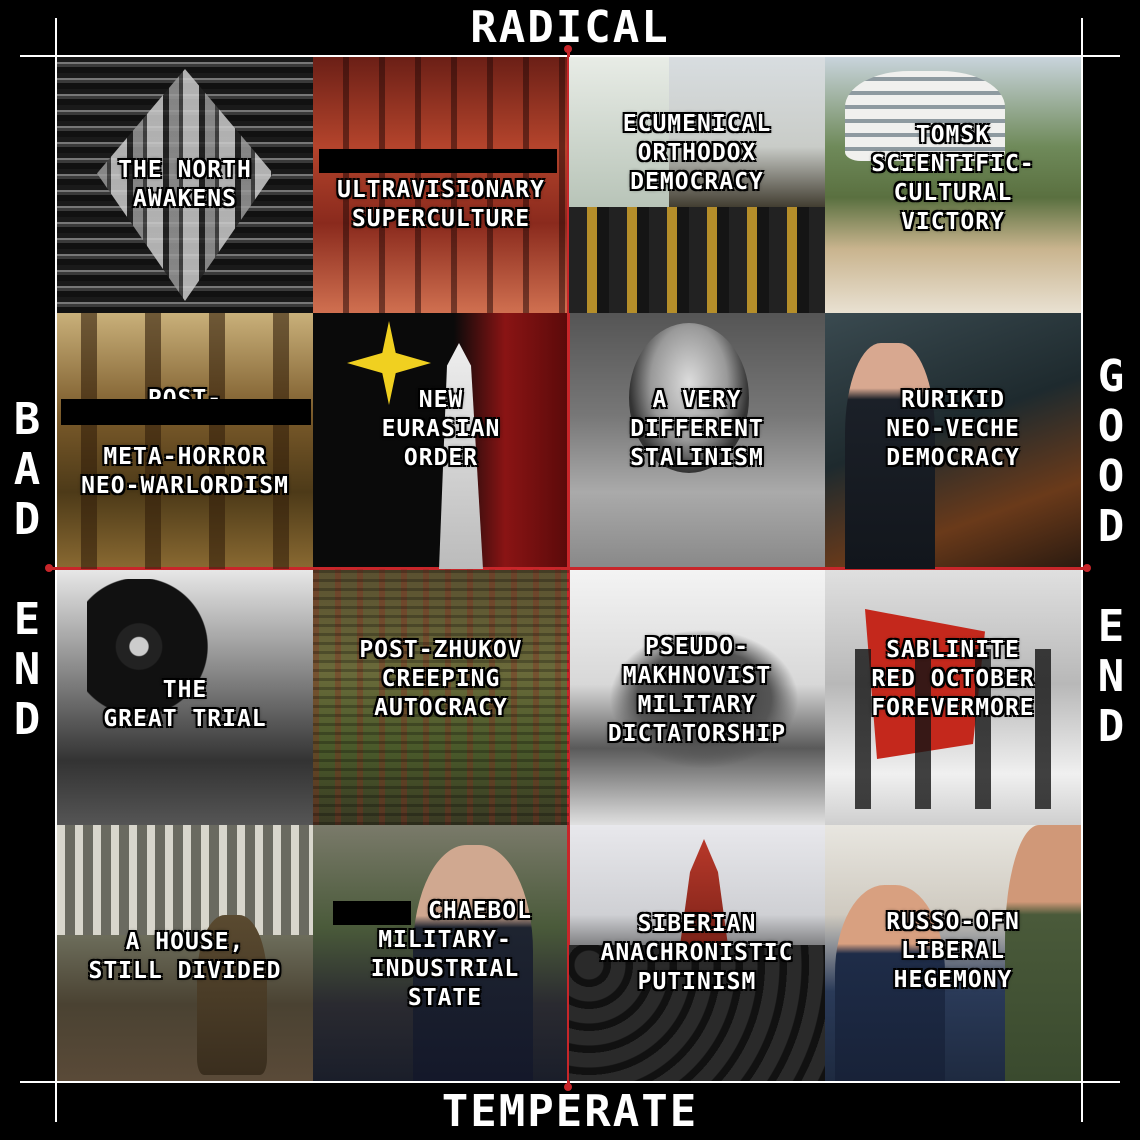 This screenshot has height=1140, width=1140. I want to click on tile-tomsk-scientific-cultural-victory: TOMSK SCIENTIFIC- CULTURAL VICTORY, so click(953, 185).